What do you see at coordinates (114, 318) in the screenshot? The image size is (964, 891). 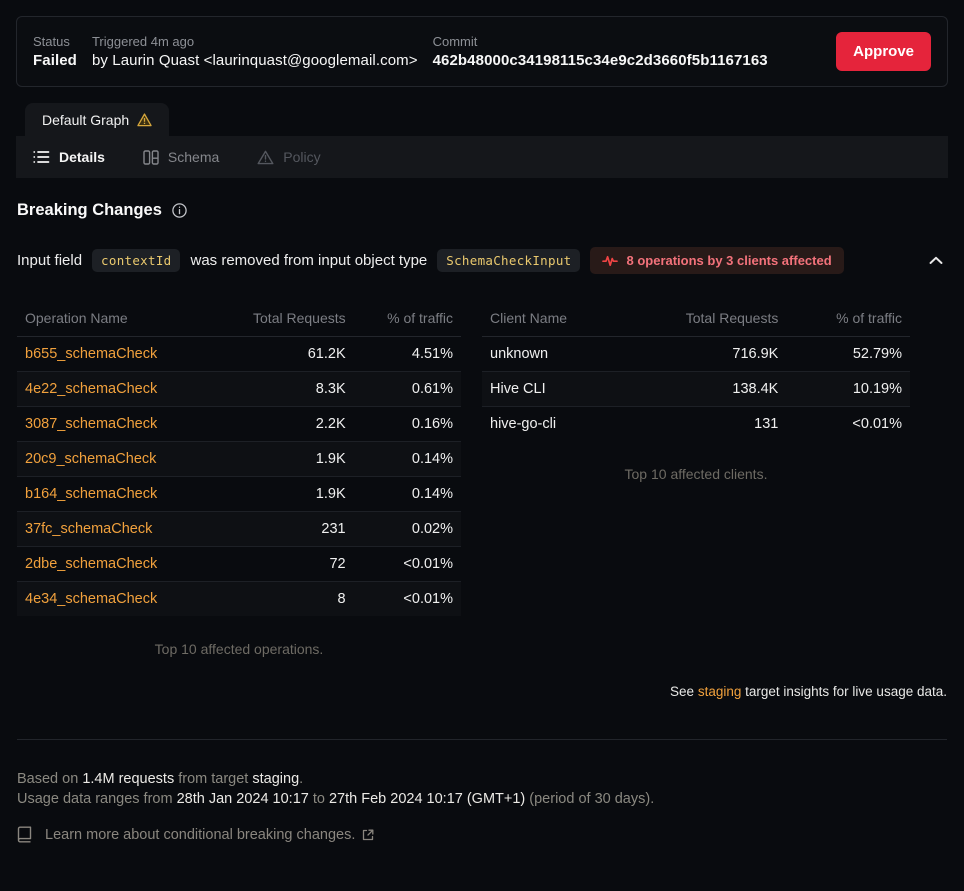 I see `operations-col-name: Operation Name` at bounding box center [114, 318].